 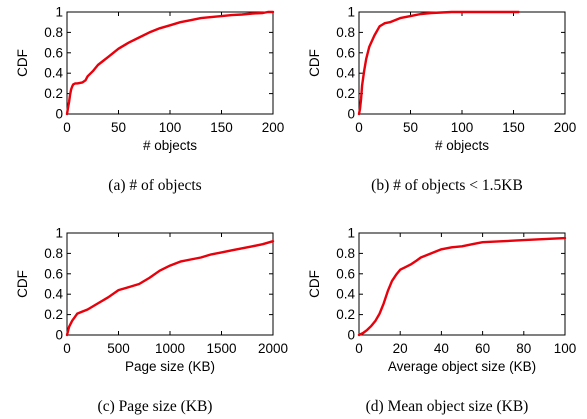 I want to click on x-tick-label: 500, so click(x=118, y=348).